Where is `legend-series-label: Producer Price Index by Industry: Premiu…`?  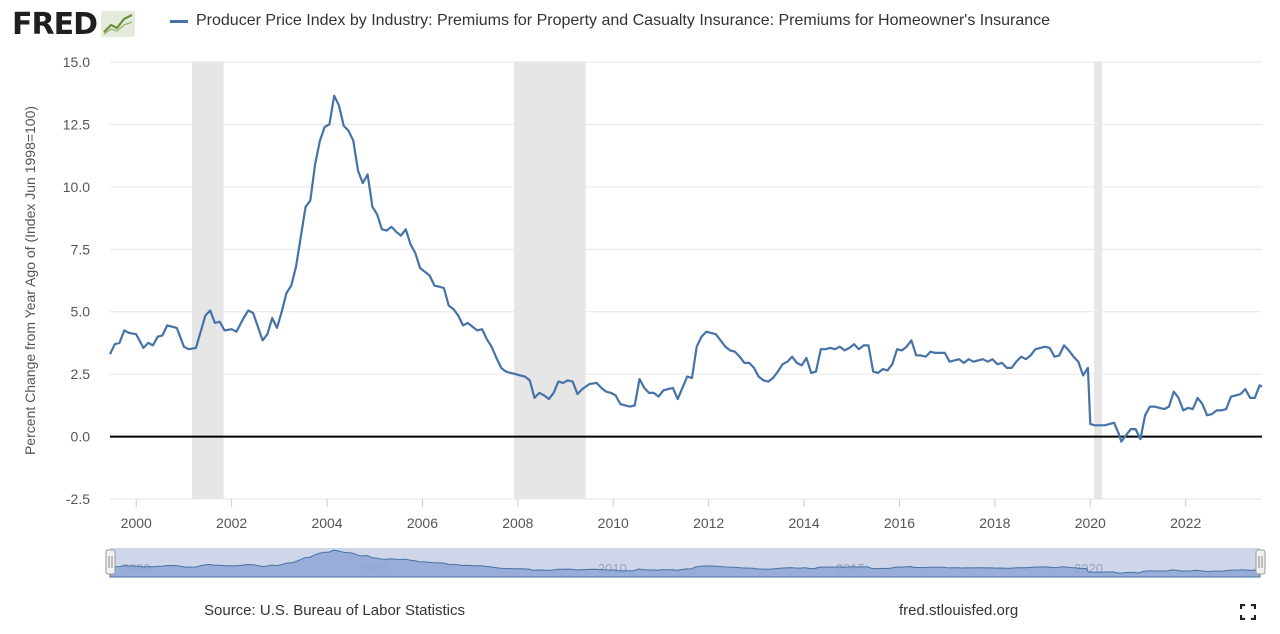 legend-series-label: Producer Price Index by Industry: Premiu… is located at coordinates (623, 20).